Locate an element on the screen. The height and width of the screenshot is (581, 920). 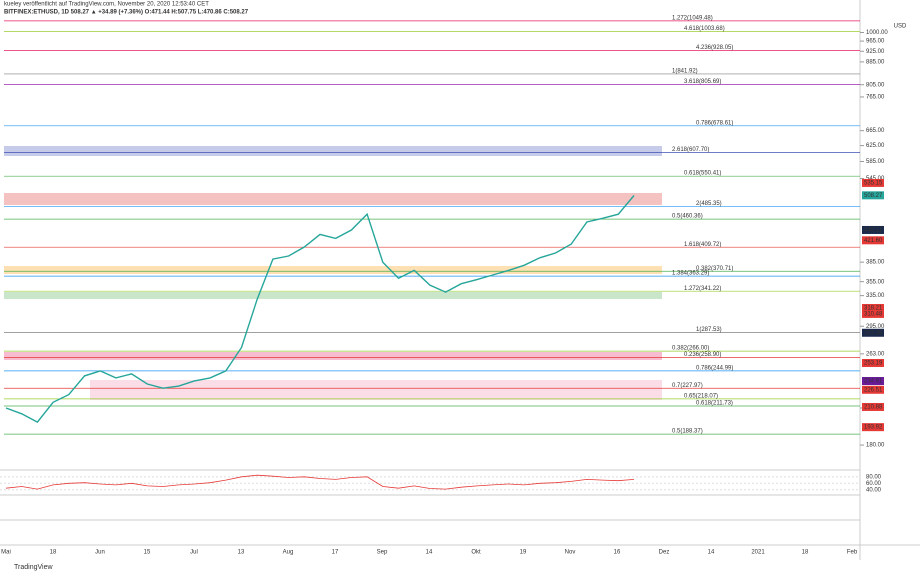
x-tick-label: 2021 is located at coordinates (758, 553).